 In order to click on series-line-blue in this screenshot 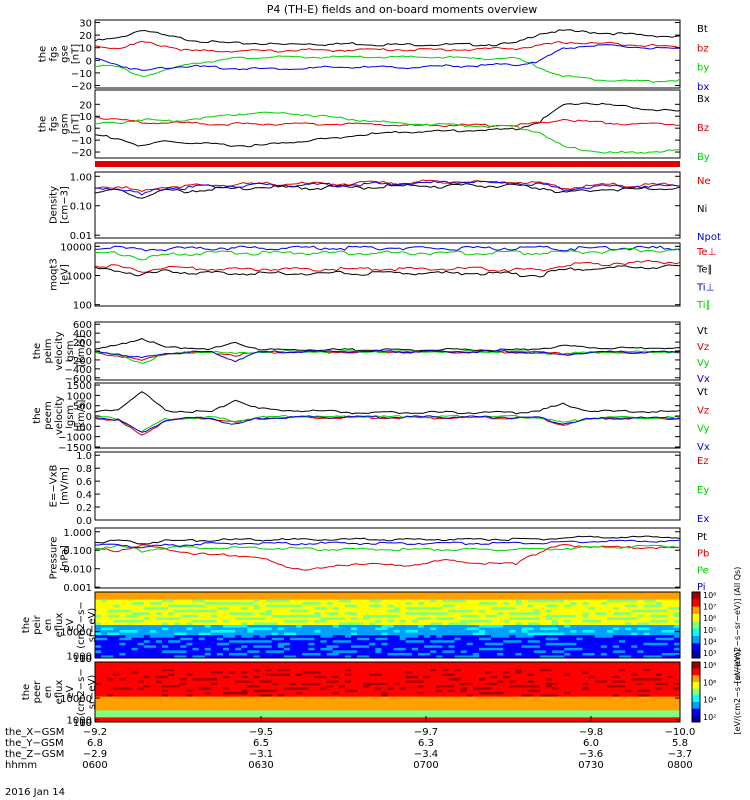, I will do `click(387, 57)`.